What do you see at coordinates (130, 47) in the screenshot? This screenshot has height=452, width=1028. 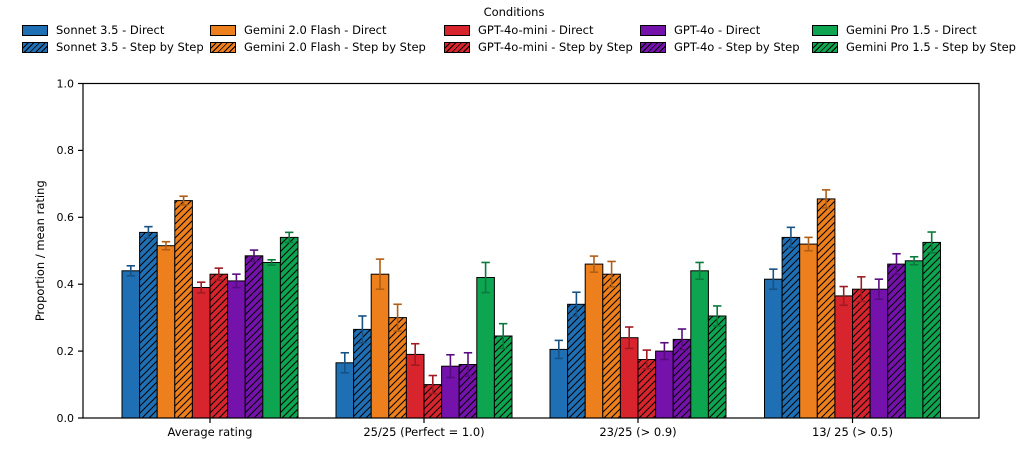 I see `legend-entry-label: Sonnet 3.5 - Step by Step` at bounding box center [130, 47].